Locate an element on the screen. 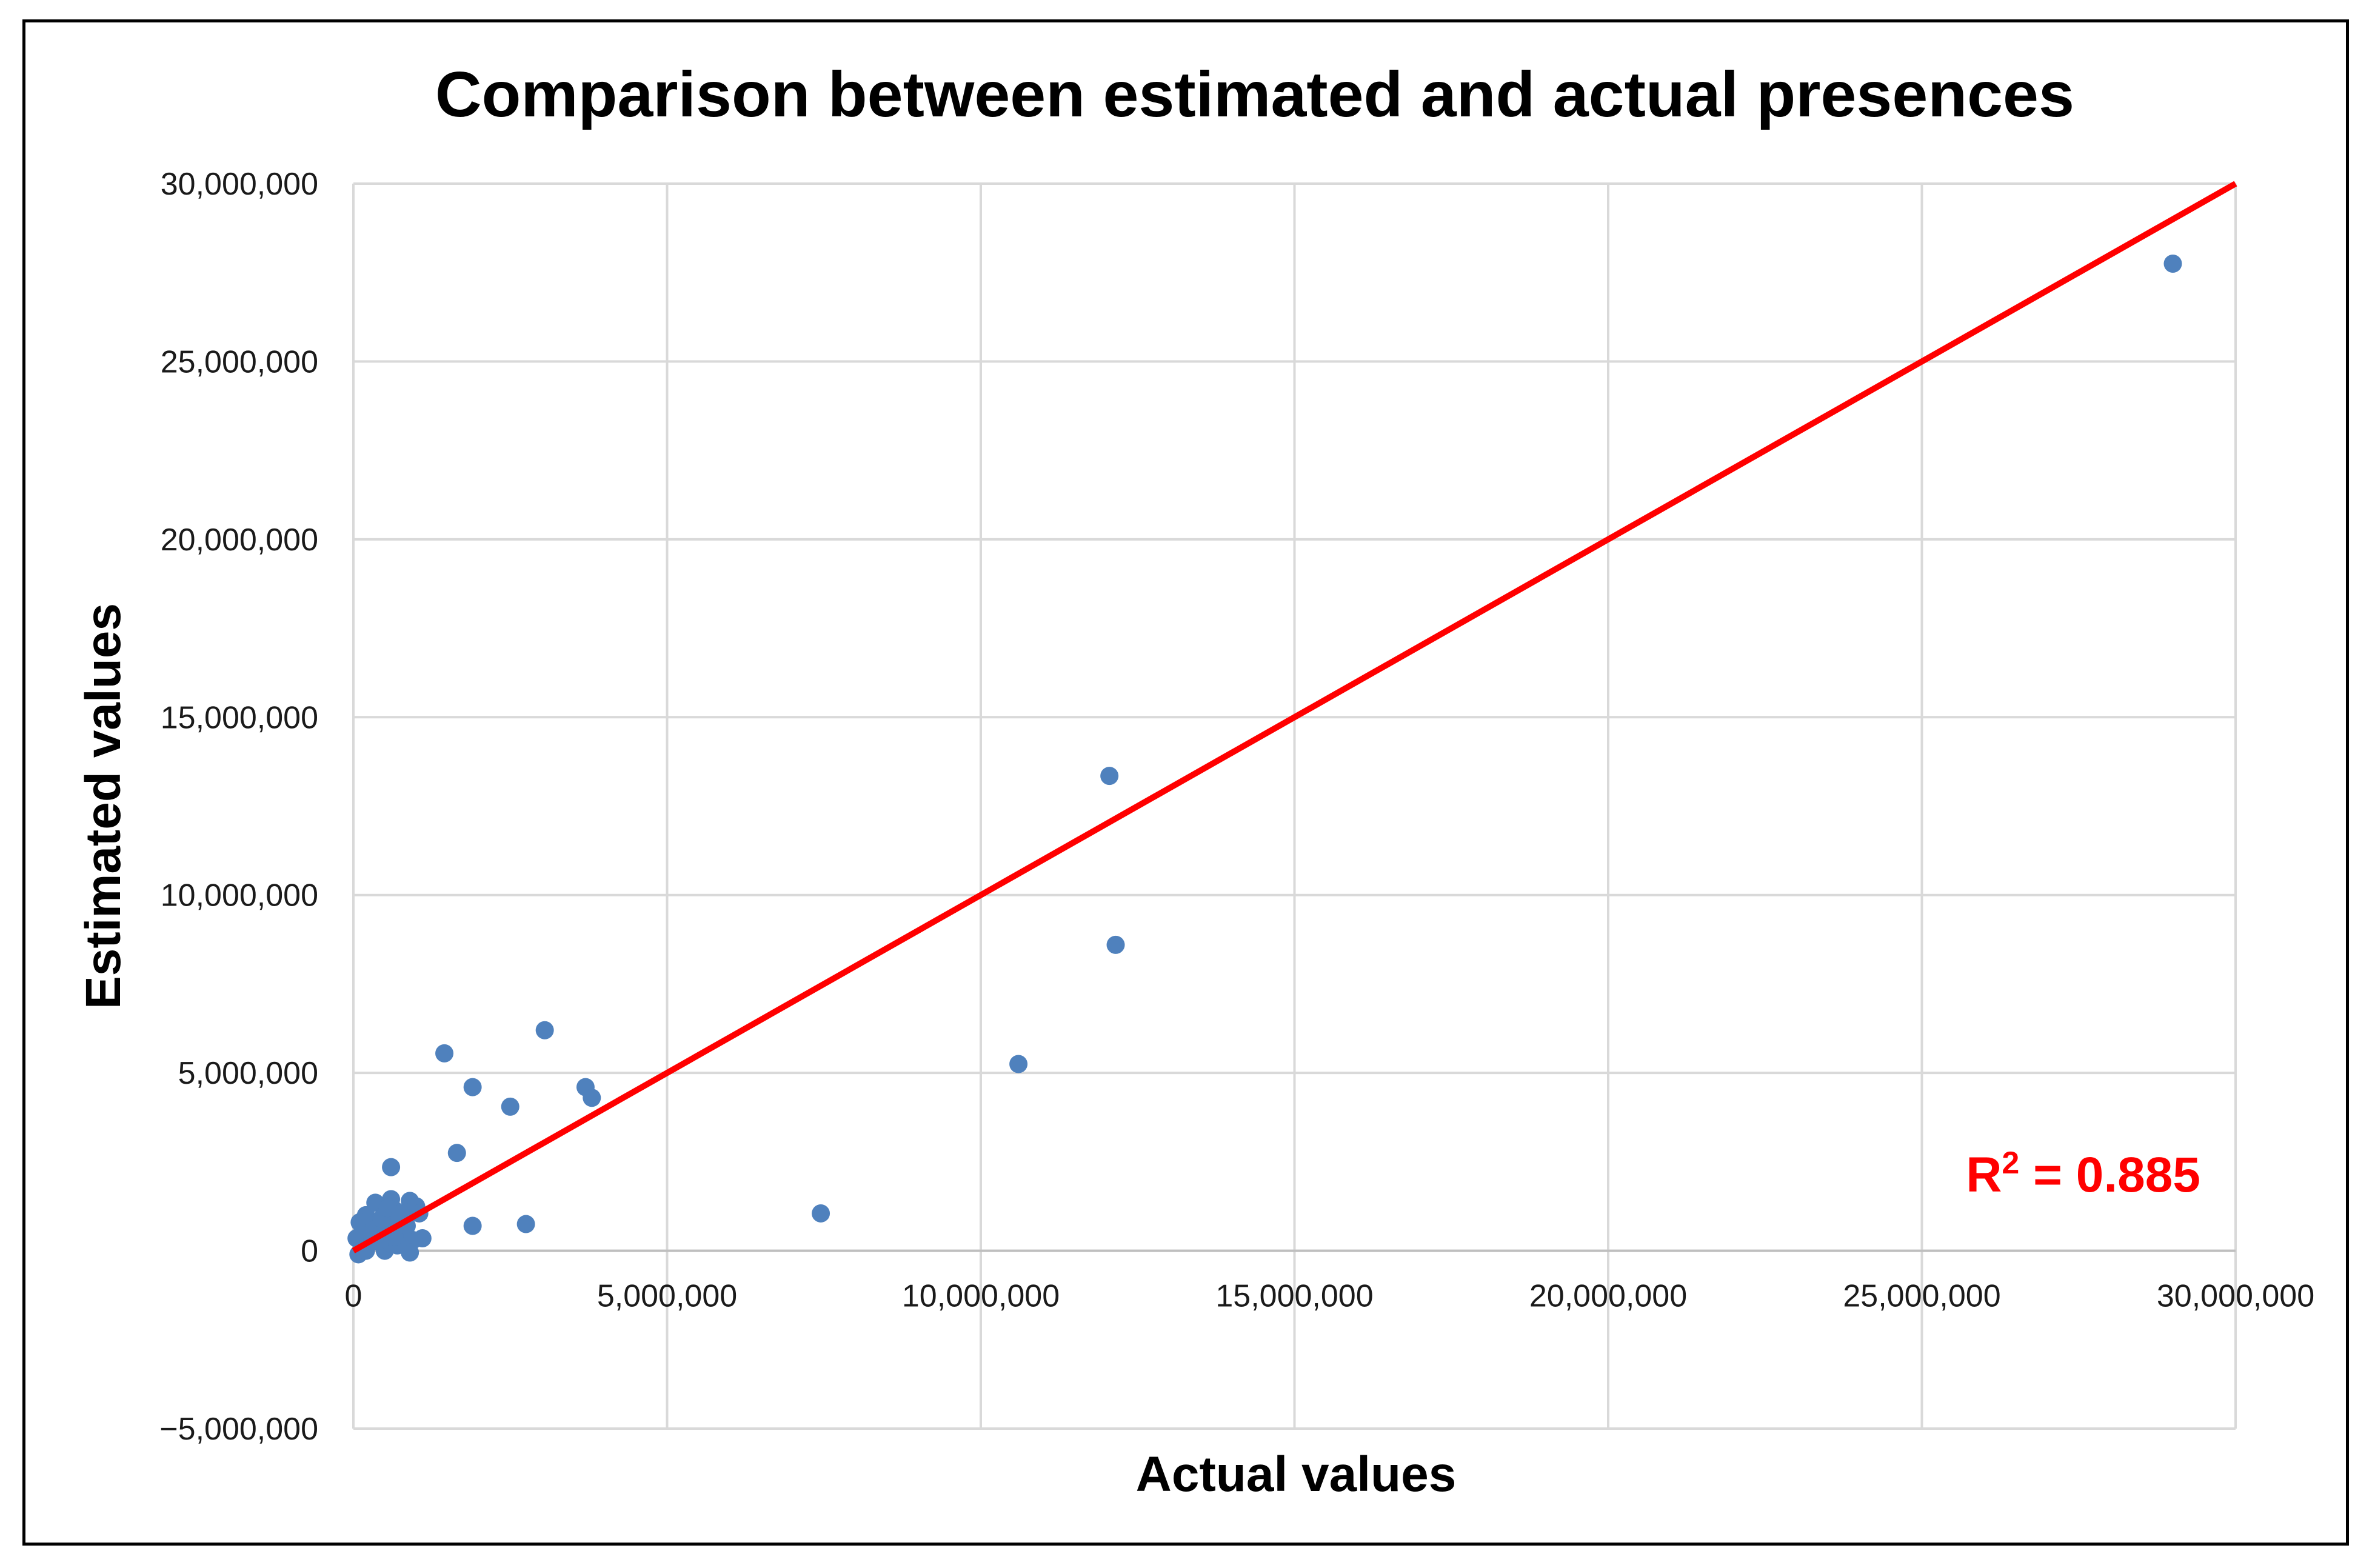  y-tick-label: 30,000,000 is located at coordinates (240, 184).